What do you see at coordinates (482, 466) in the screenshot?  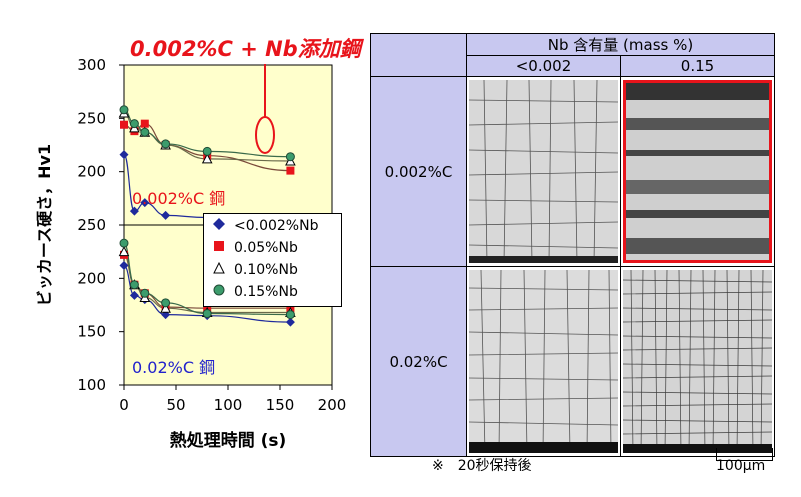 I see `footnote: ※ 20秒保持後` at bounding box center [482, 466].